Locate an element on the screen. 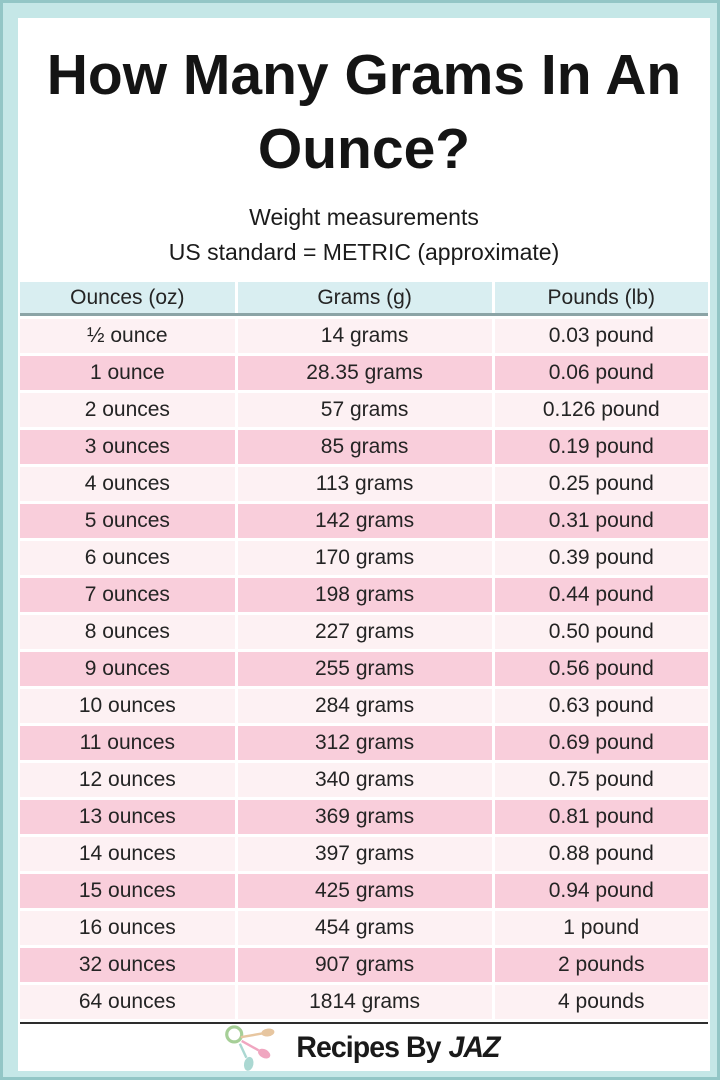  cell-grams: 85 grams is located at coordinates (364, 447).